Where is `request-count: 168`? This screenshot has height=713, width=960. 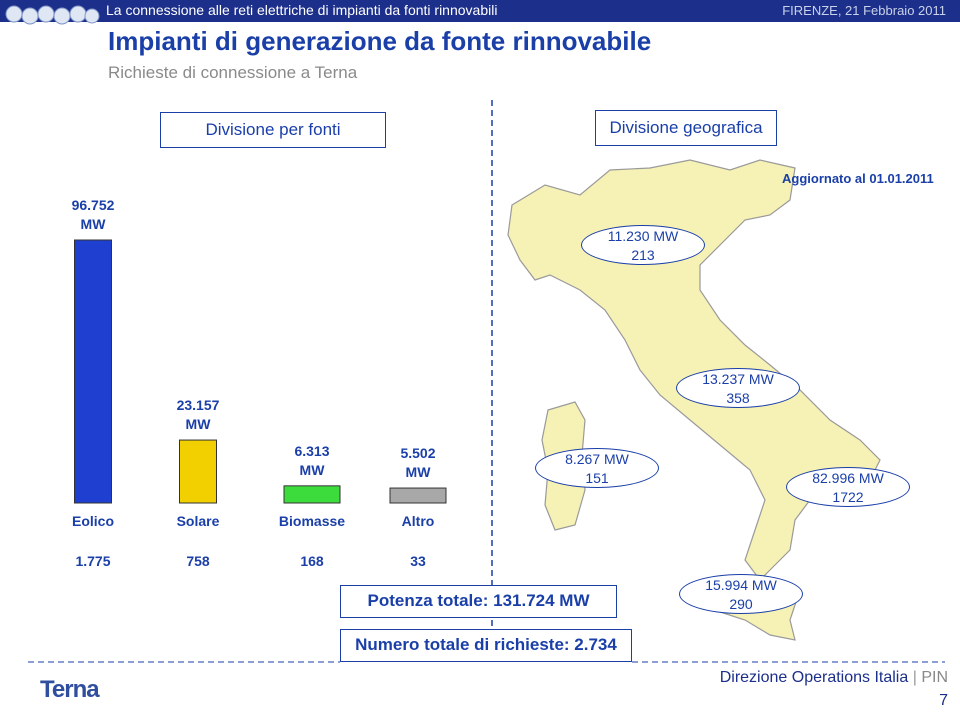
request-count: 168 is located at coordinates (312, 561).